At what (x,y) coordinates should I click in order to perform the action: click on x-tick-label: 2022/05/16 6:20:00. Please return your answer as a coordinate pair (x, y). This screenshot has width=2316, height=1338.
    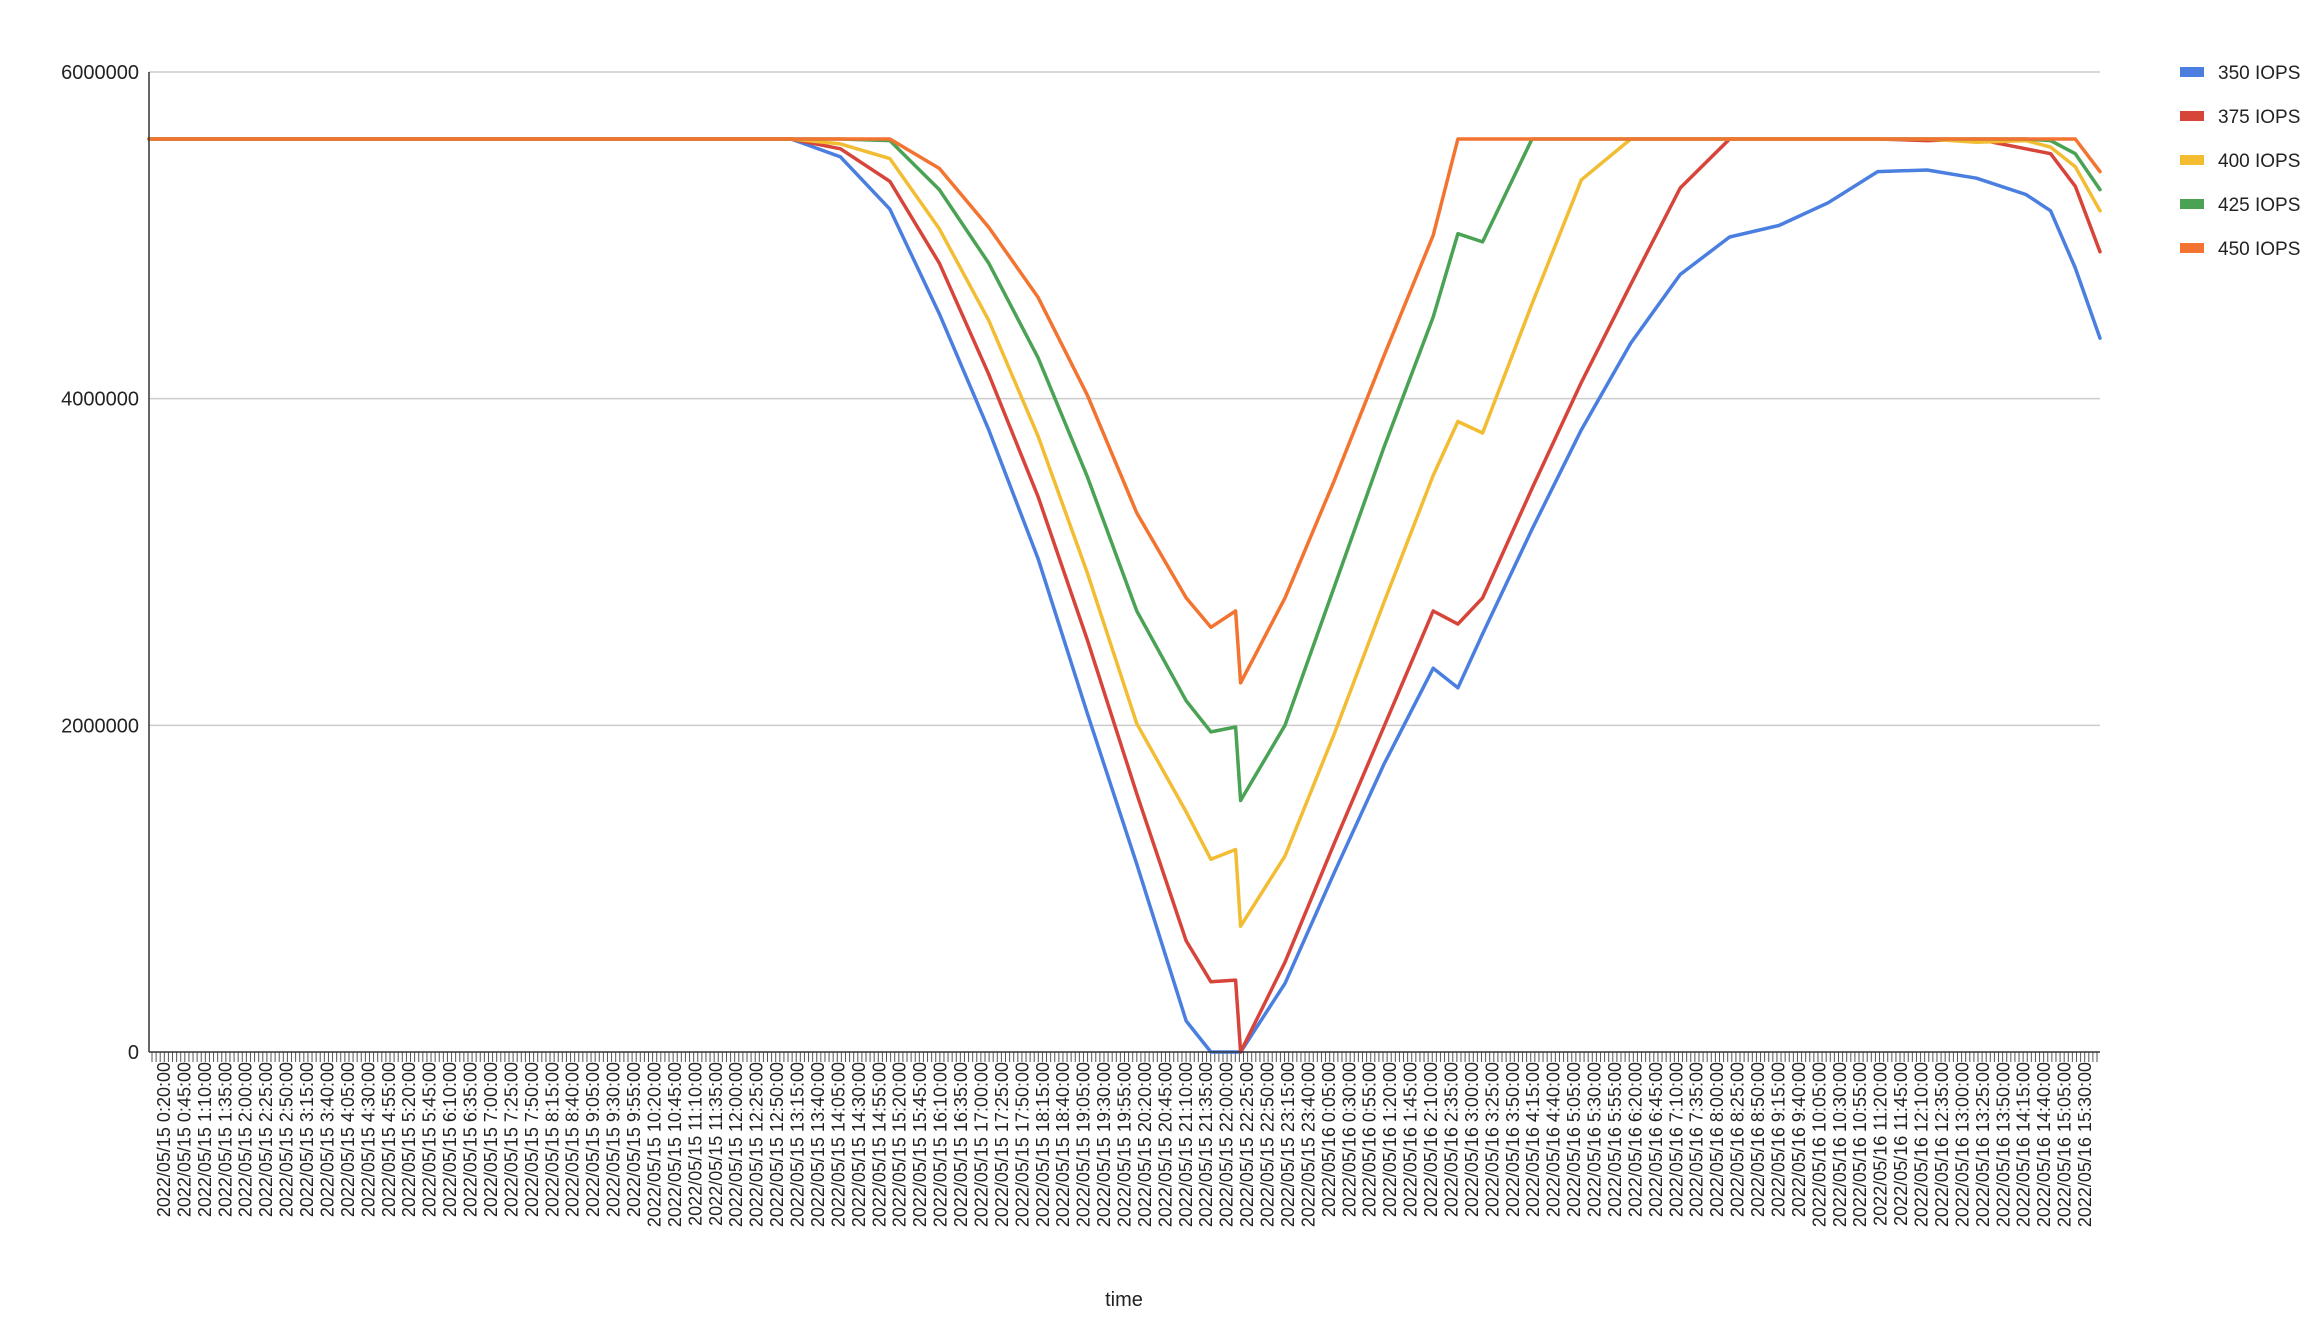
    Looking at the image, I should click on (1635, 1139).